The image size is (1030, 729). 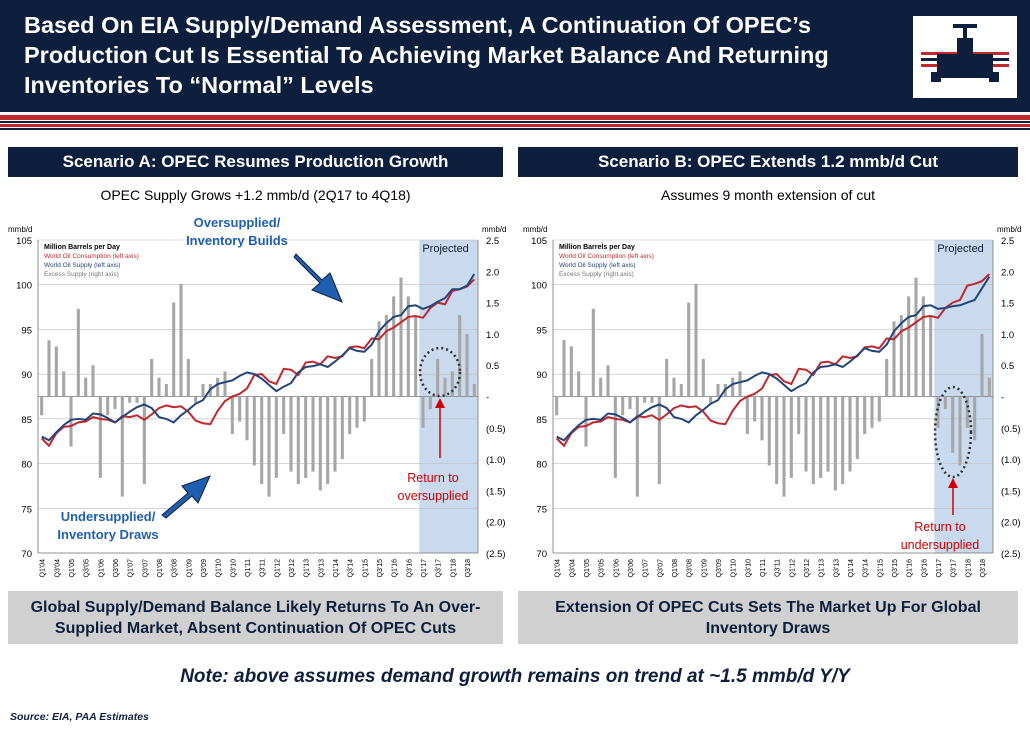 I want to click on y2-tick-label: 2.0, so click(x=492, y=272).